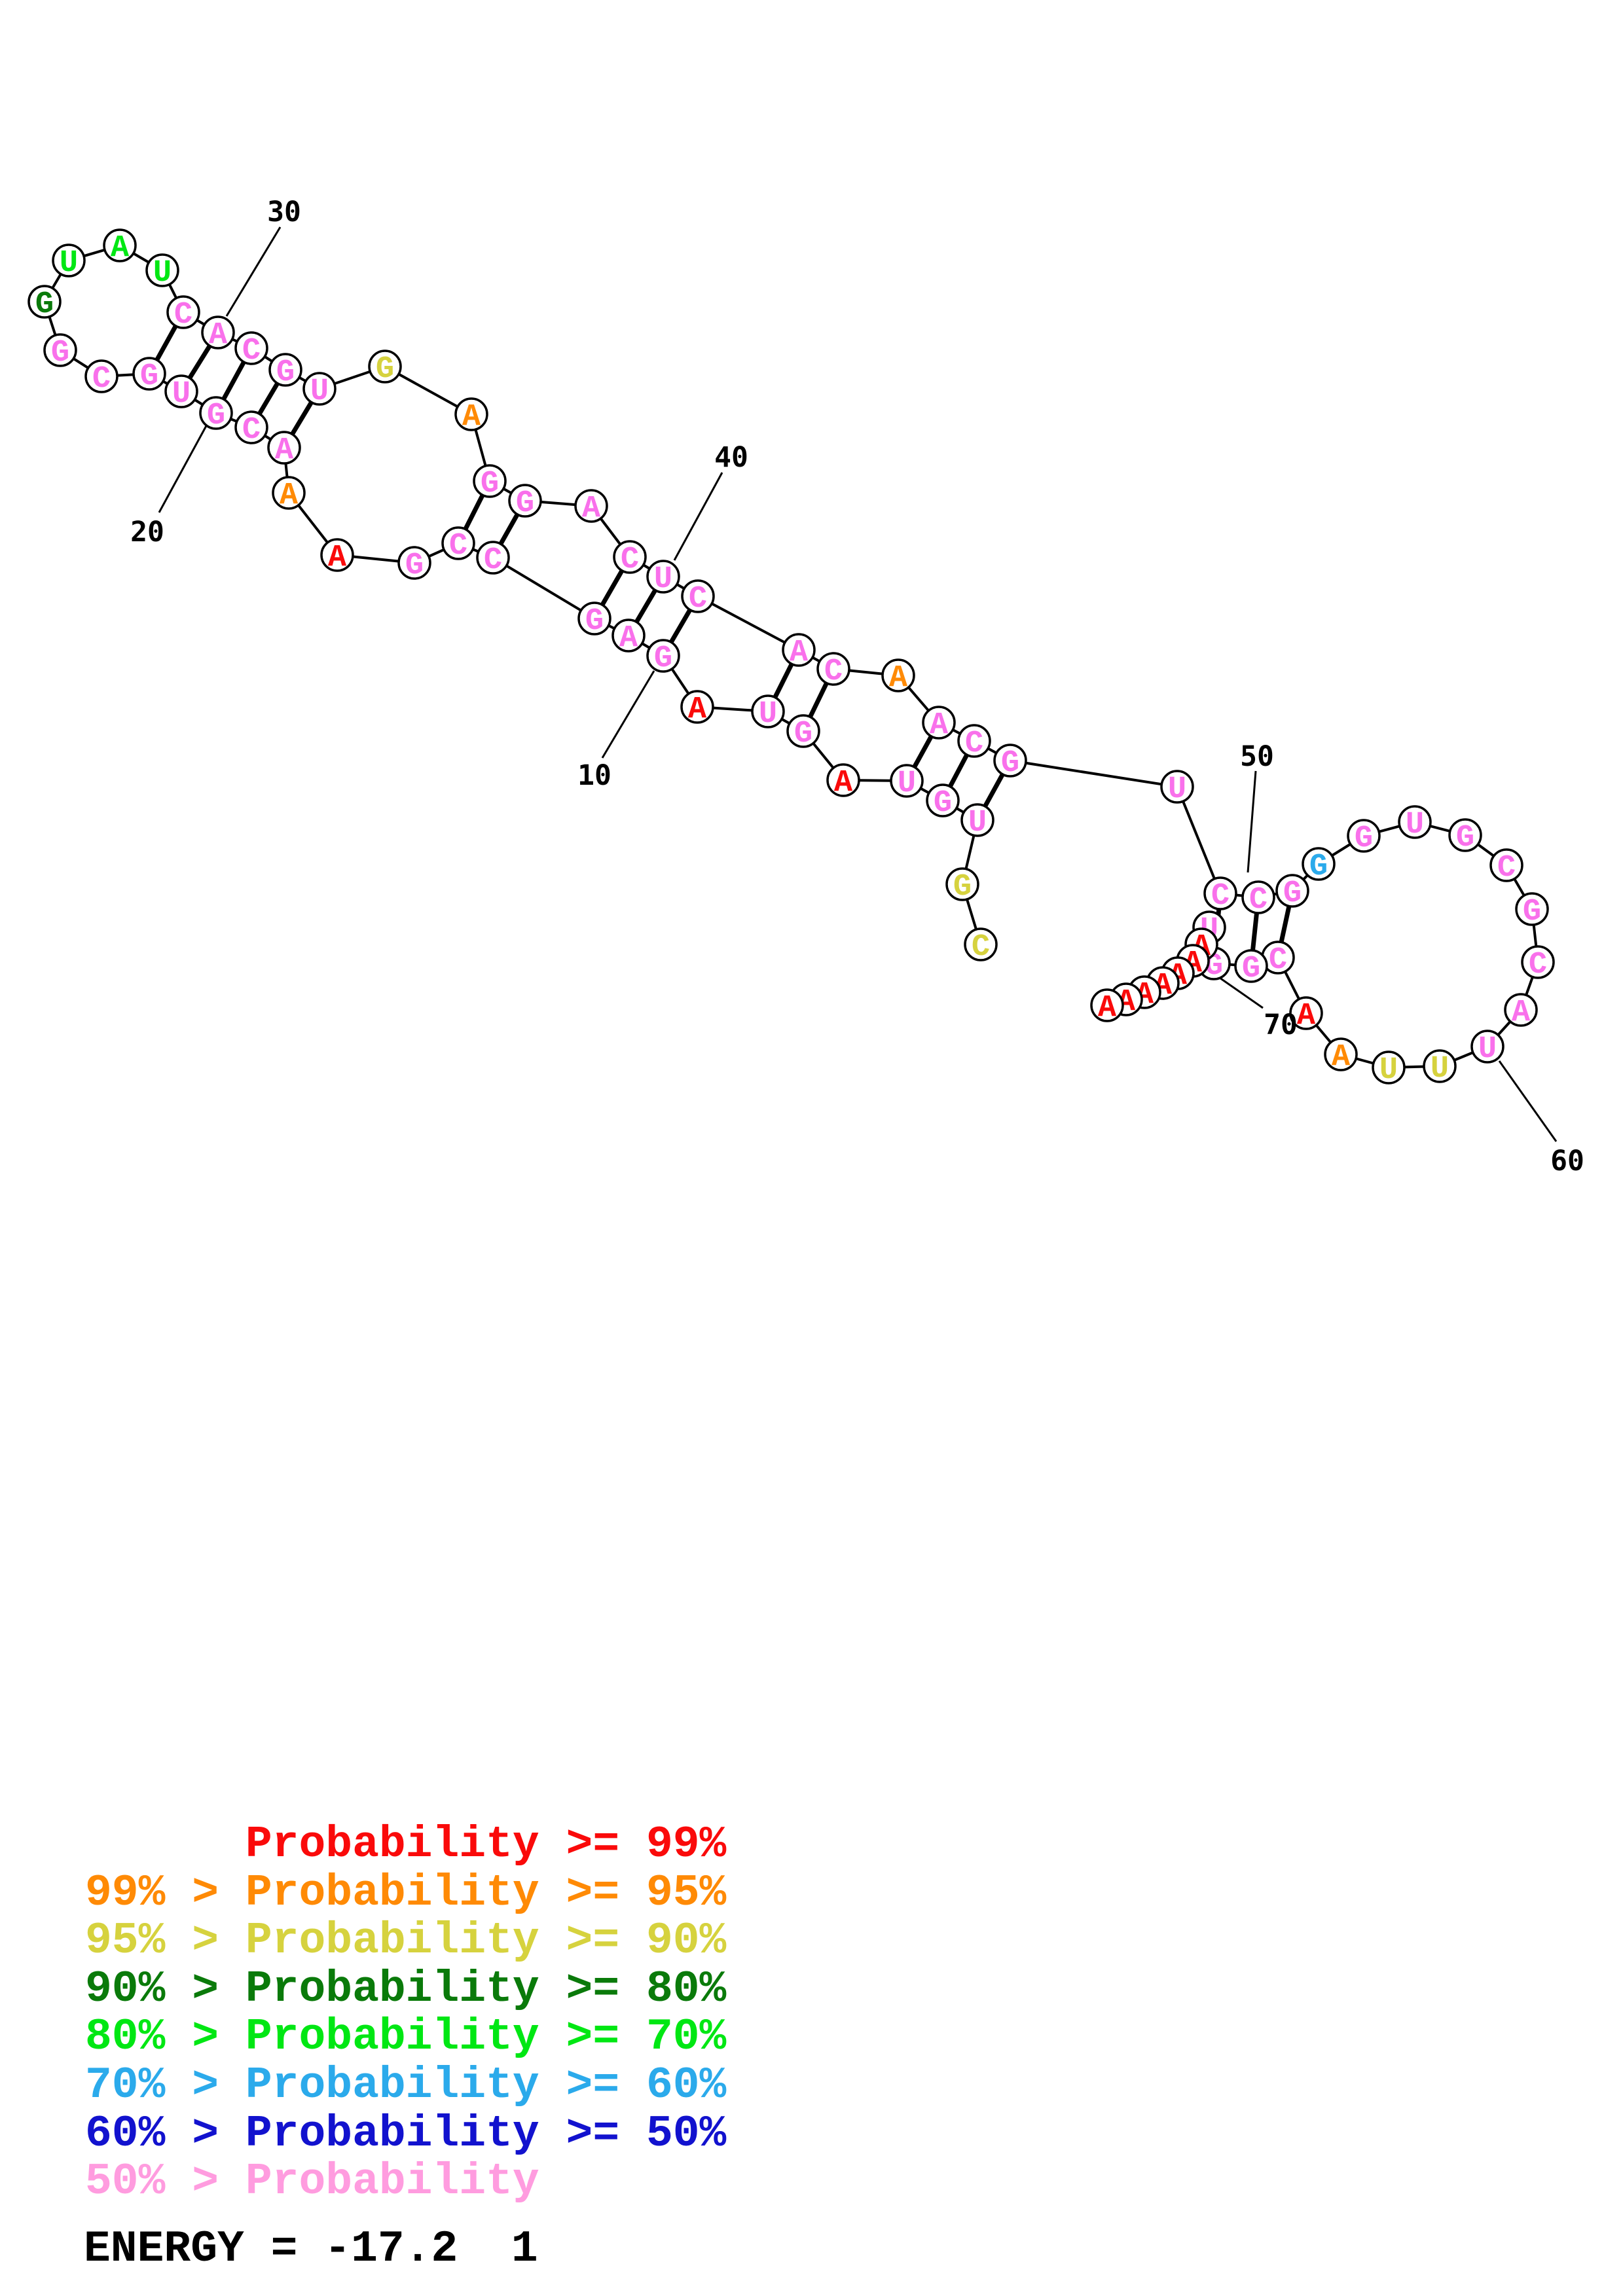 The width and height of the screenshot is (1623, 2296). I want to click on nucleotide-47-G, so click(1010, 761).